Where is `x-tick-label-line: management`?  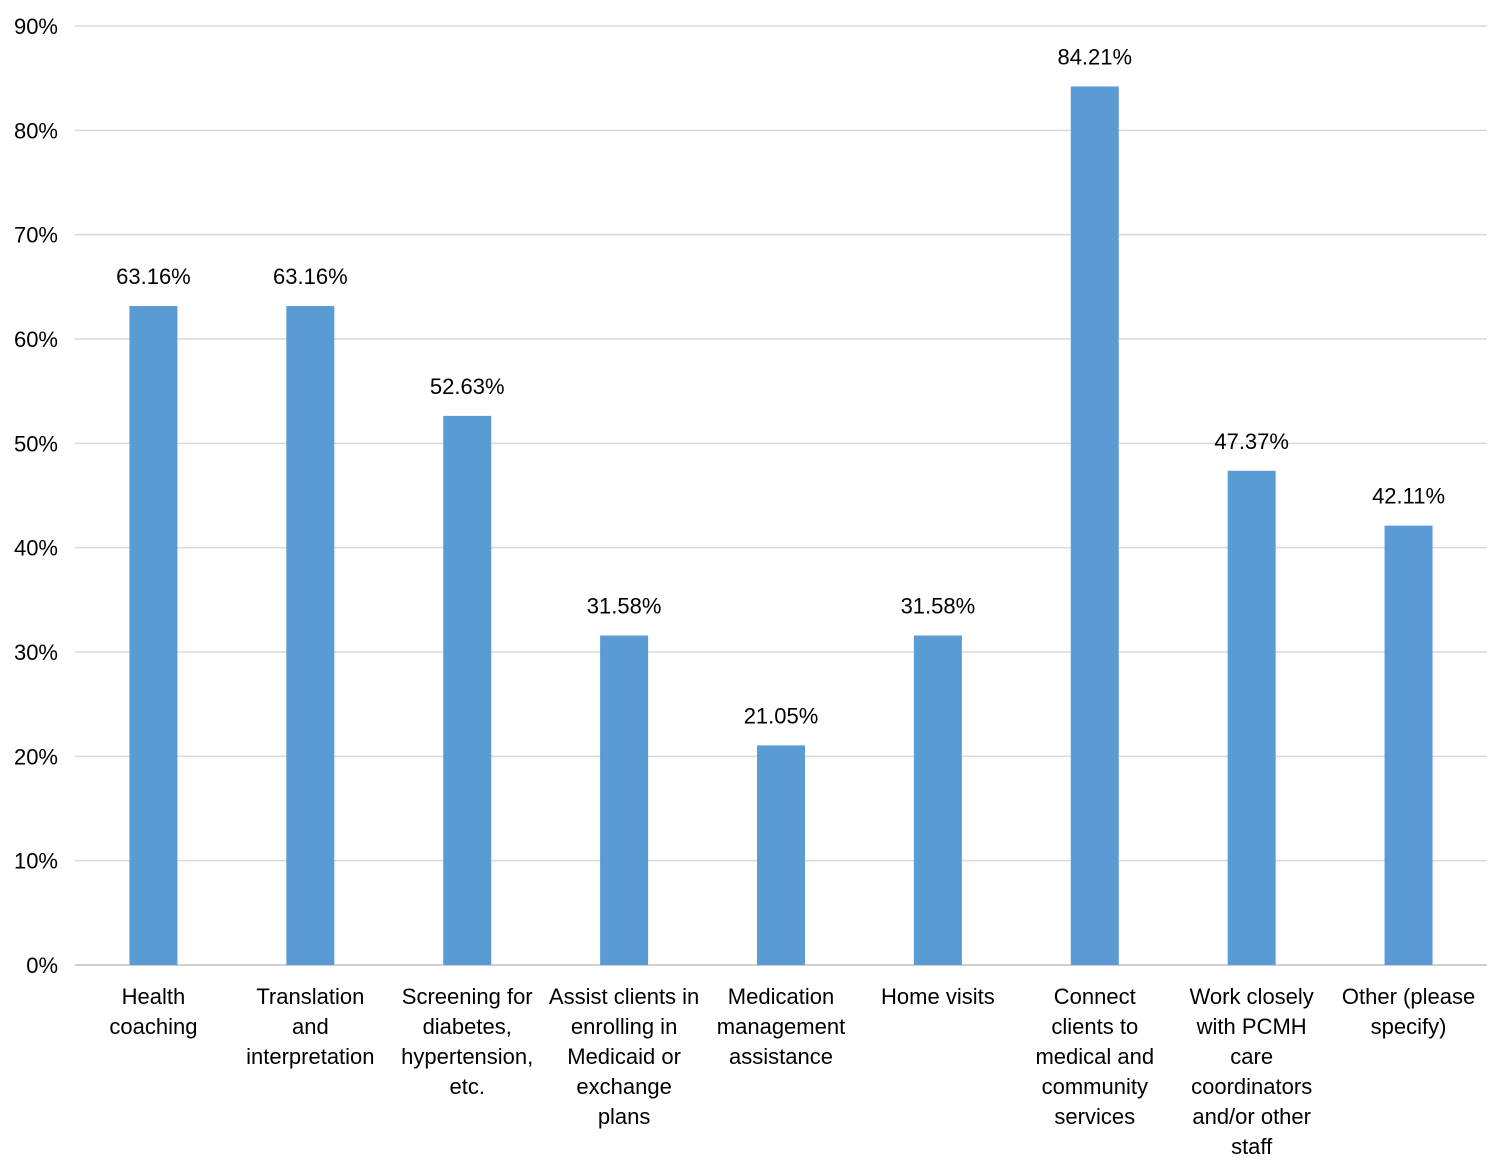 x-tick-label-line: management is located at coordinates (781, 1026).